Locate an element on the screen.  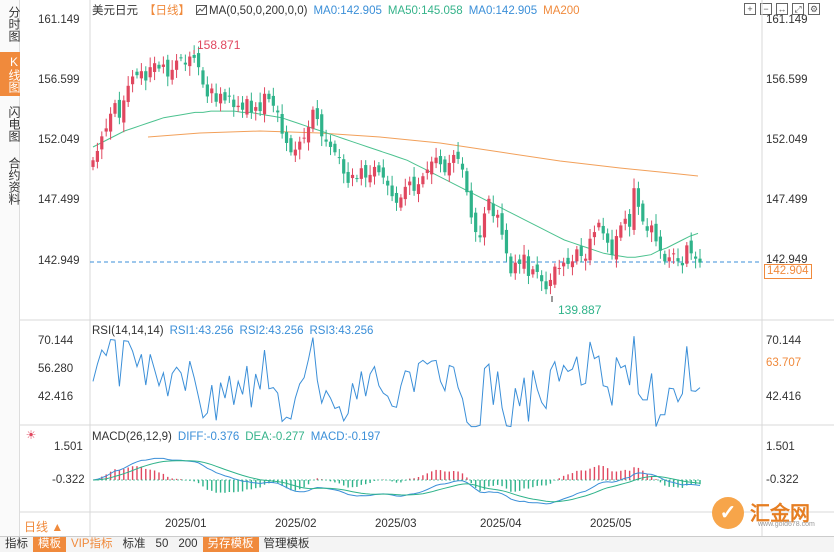
symbol-label: 美元日元 is located at coordinates (115, 11).